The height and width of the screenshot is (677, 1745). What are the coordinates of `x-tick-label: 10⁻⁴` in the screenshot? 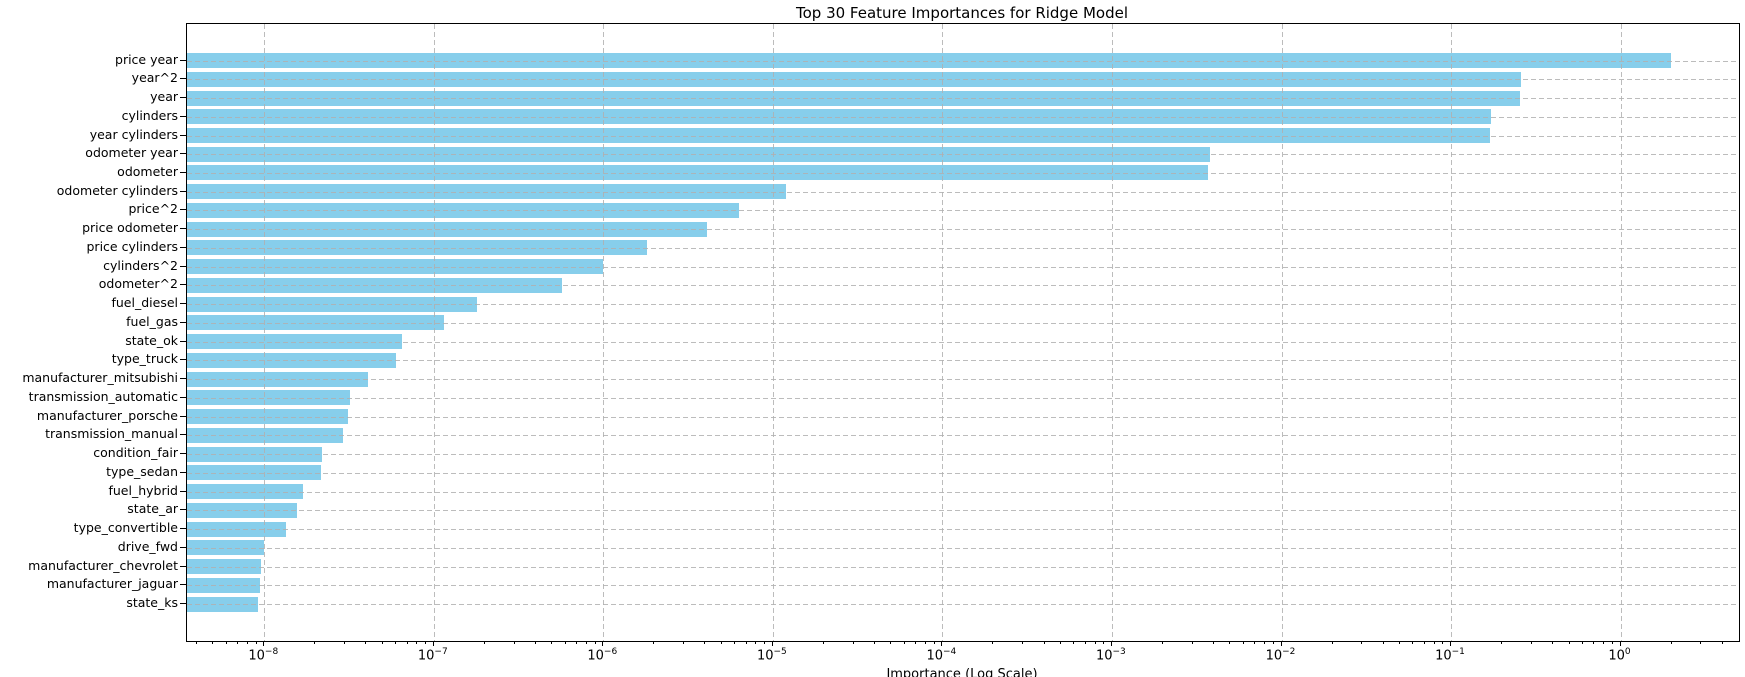 It's located at (941, 655).